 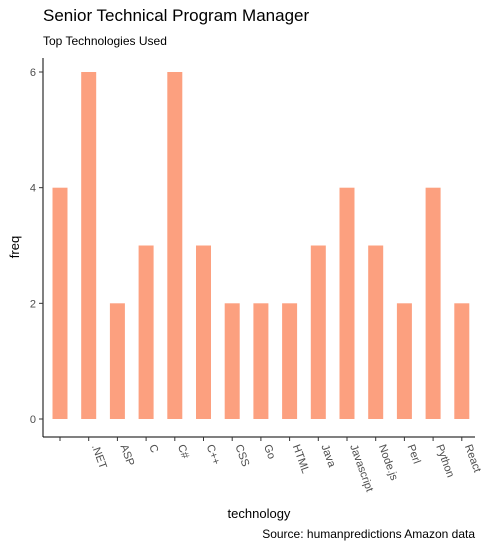 What do you see at coordinates (33, 189) in the screenshot?
I see `y-tick-label: 4` at bounding box center [33, 189].